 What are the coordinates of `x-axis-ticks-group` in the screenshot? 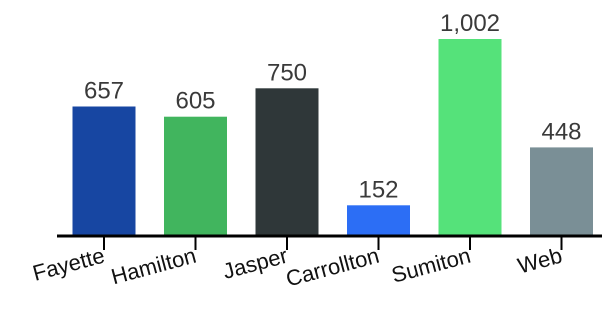 It's located at (333, 243).